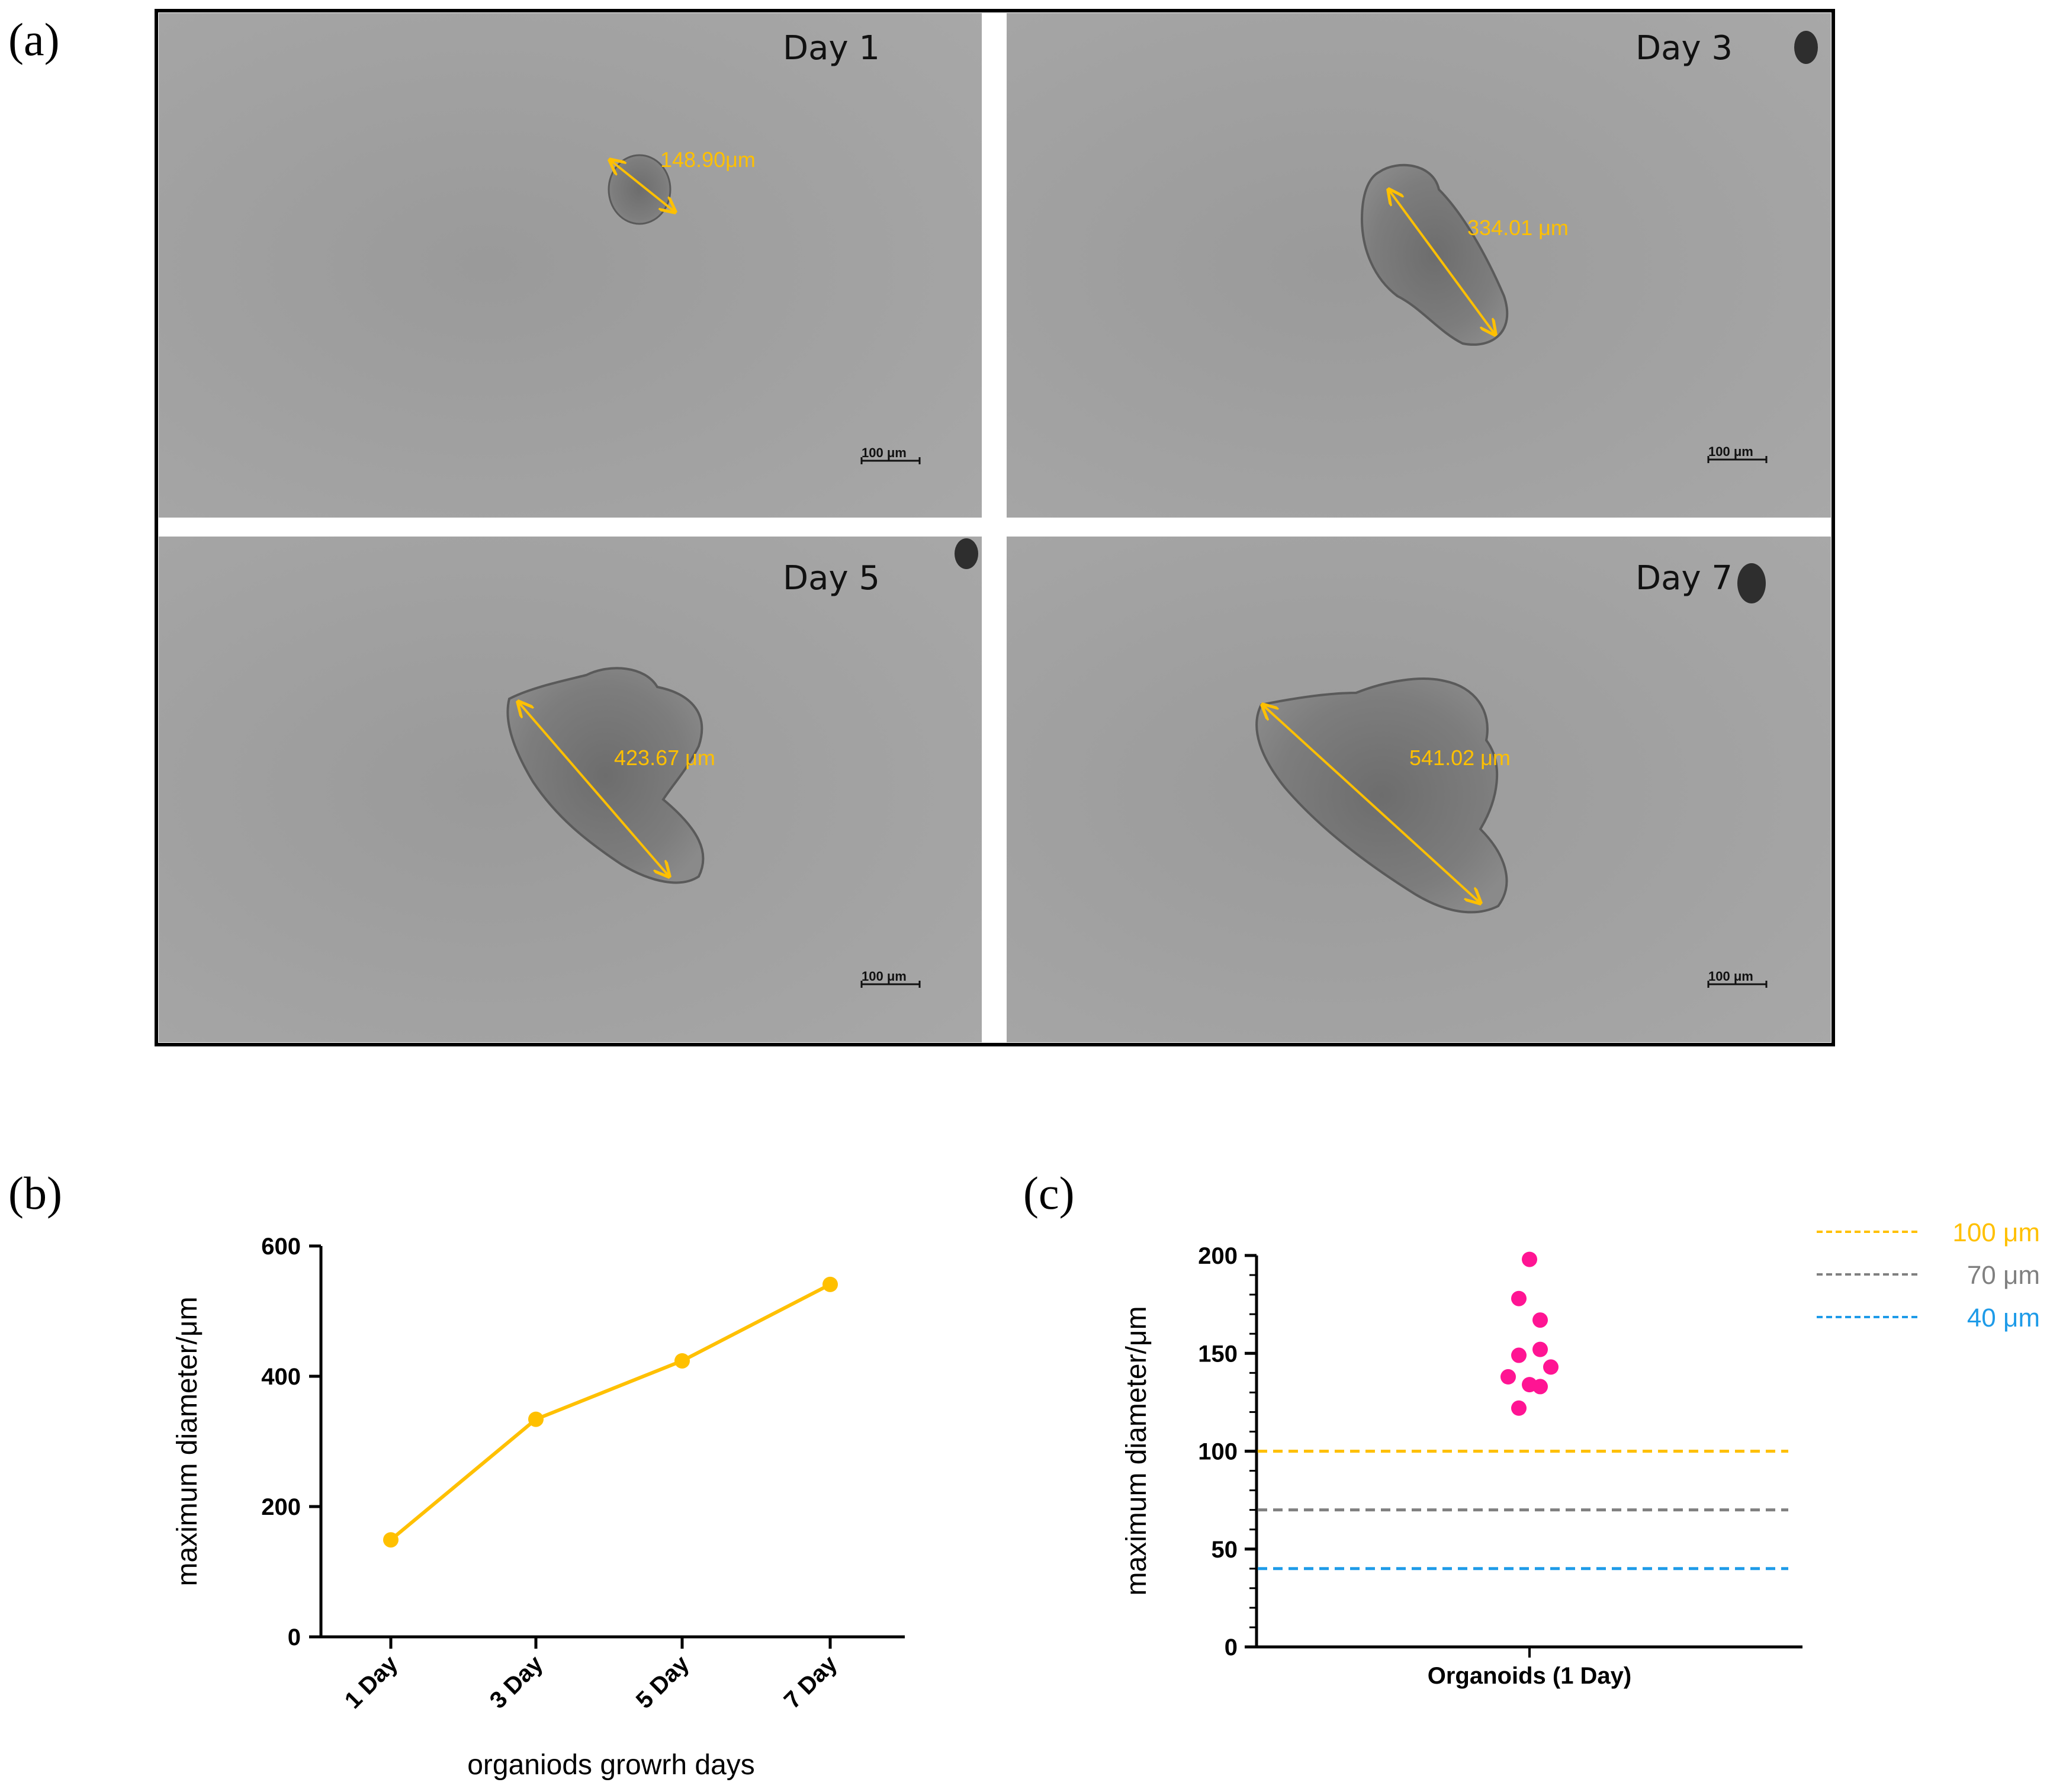 This screenshot has height=1792, width=2050. Describe the element at coordinates (281, 1247) in the screenshot. I see `y-tick-label: 600` at that location.